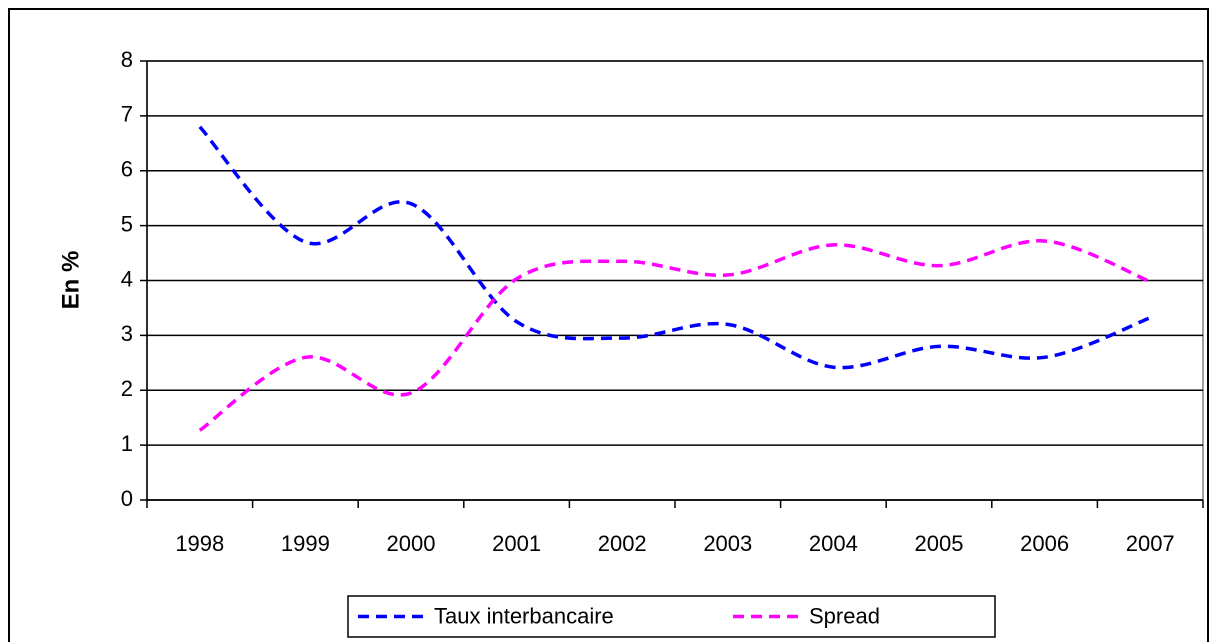 Image resolution: width=1210 pixels, height=642 pixels. I want to click on x-tick-label: 2005, so click(939, 543).